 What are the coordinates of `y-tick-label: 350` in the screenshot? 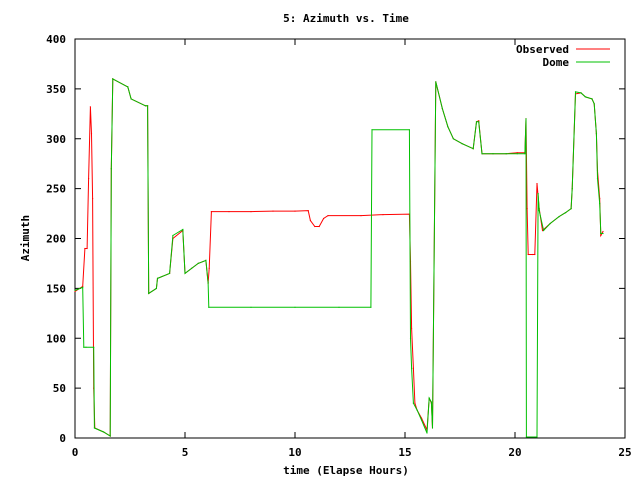 It's located at (56, 89).